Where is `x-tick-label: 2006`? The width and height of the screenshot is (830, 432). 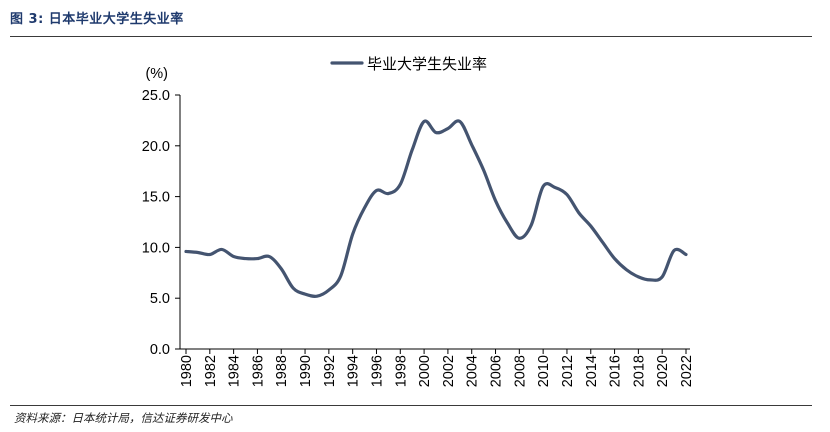
x-tick-label: 2006 is located at coordinates (497, 371).